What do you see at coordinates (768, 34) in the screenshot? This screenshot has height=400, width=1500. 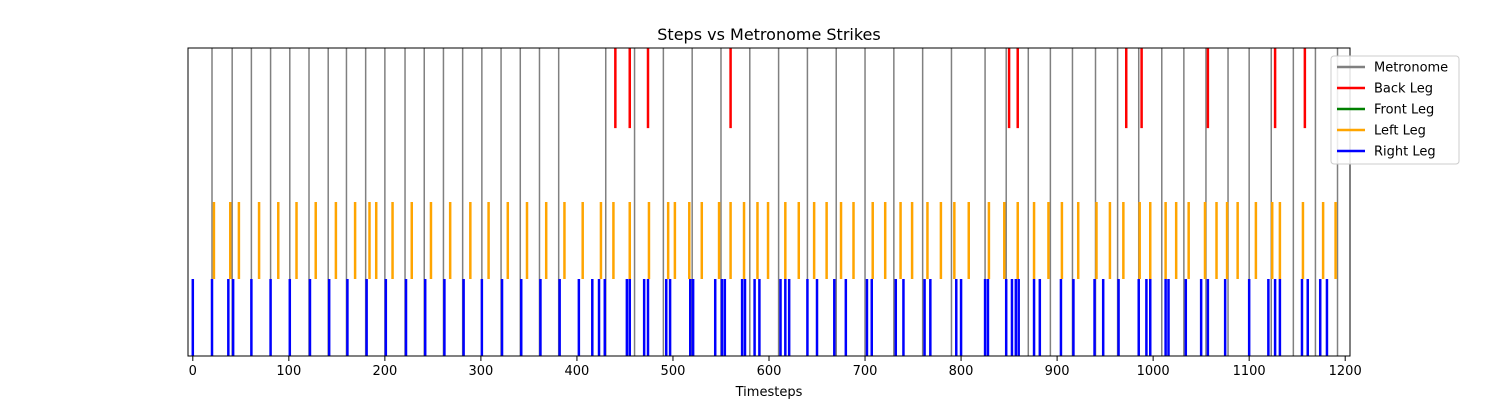 I see `chart-title: Steps vs Metronome Strikes` at bounding box center [768, 34].